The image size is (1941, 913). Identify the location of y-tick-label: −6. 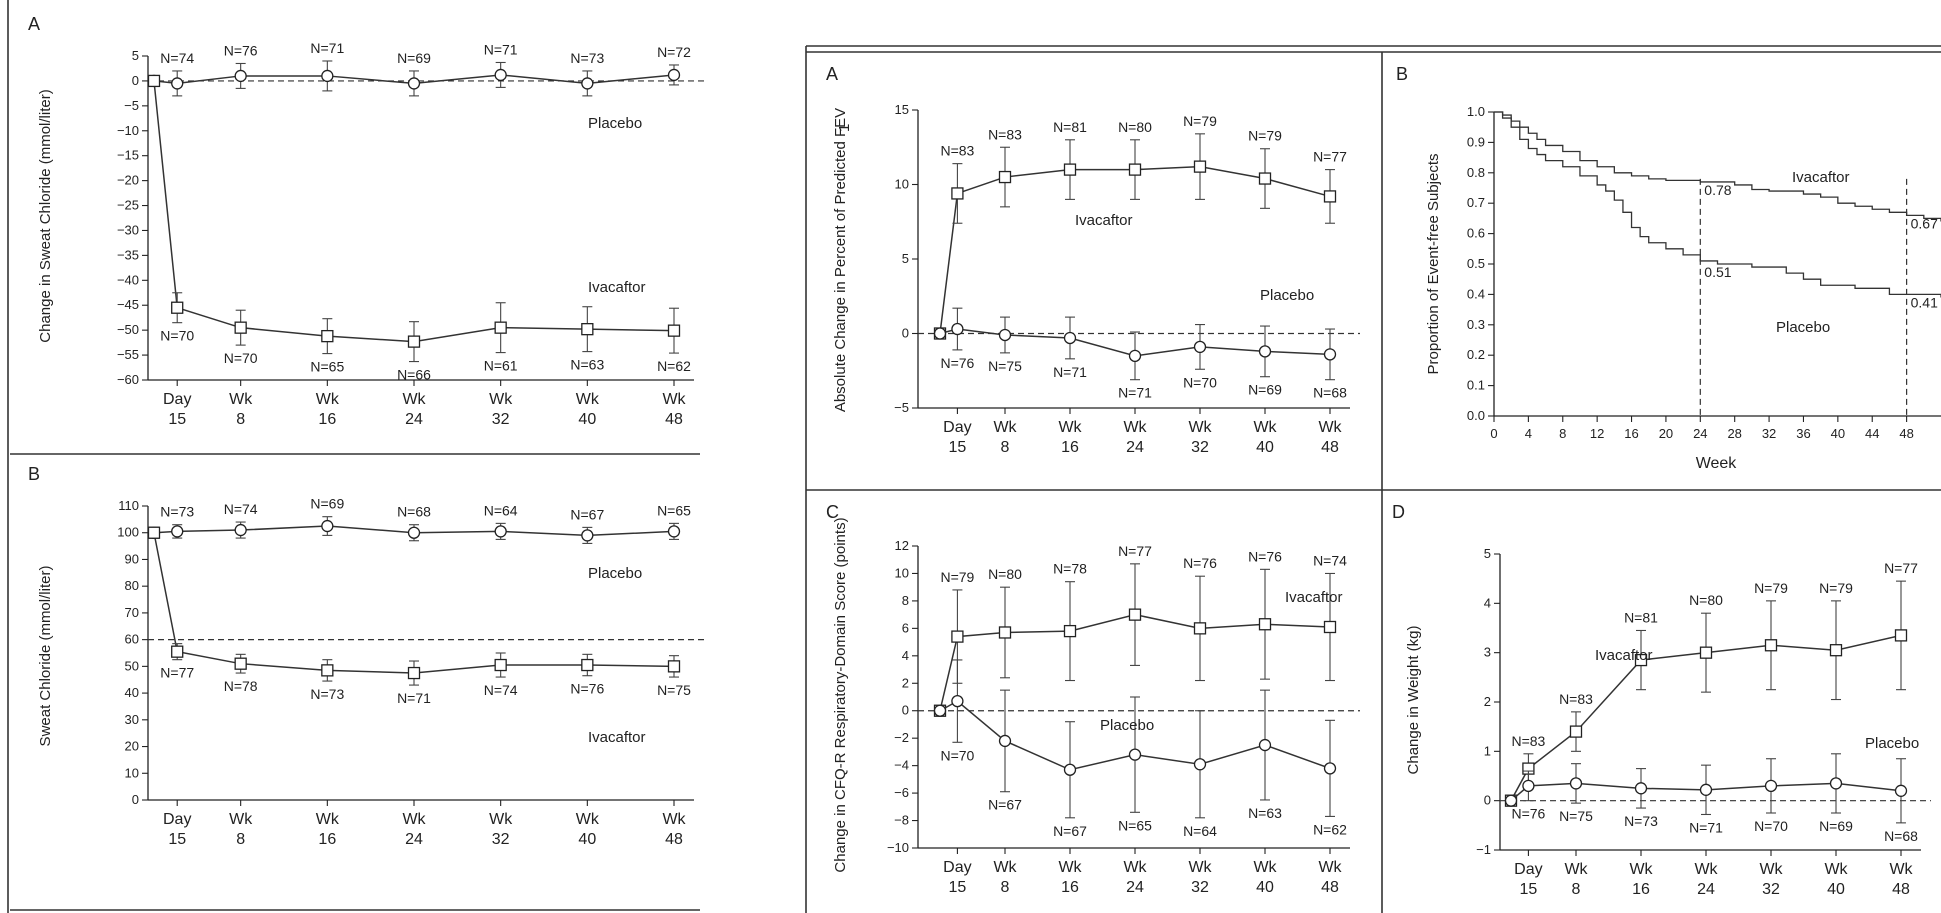
(901, 792).